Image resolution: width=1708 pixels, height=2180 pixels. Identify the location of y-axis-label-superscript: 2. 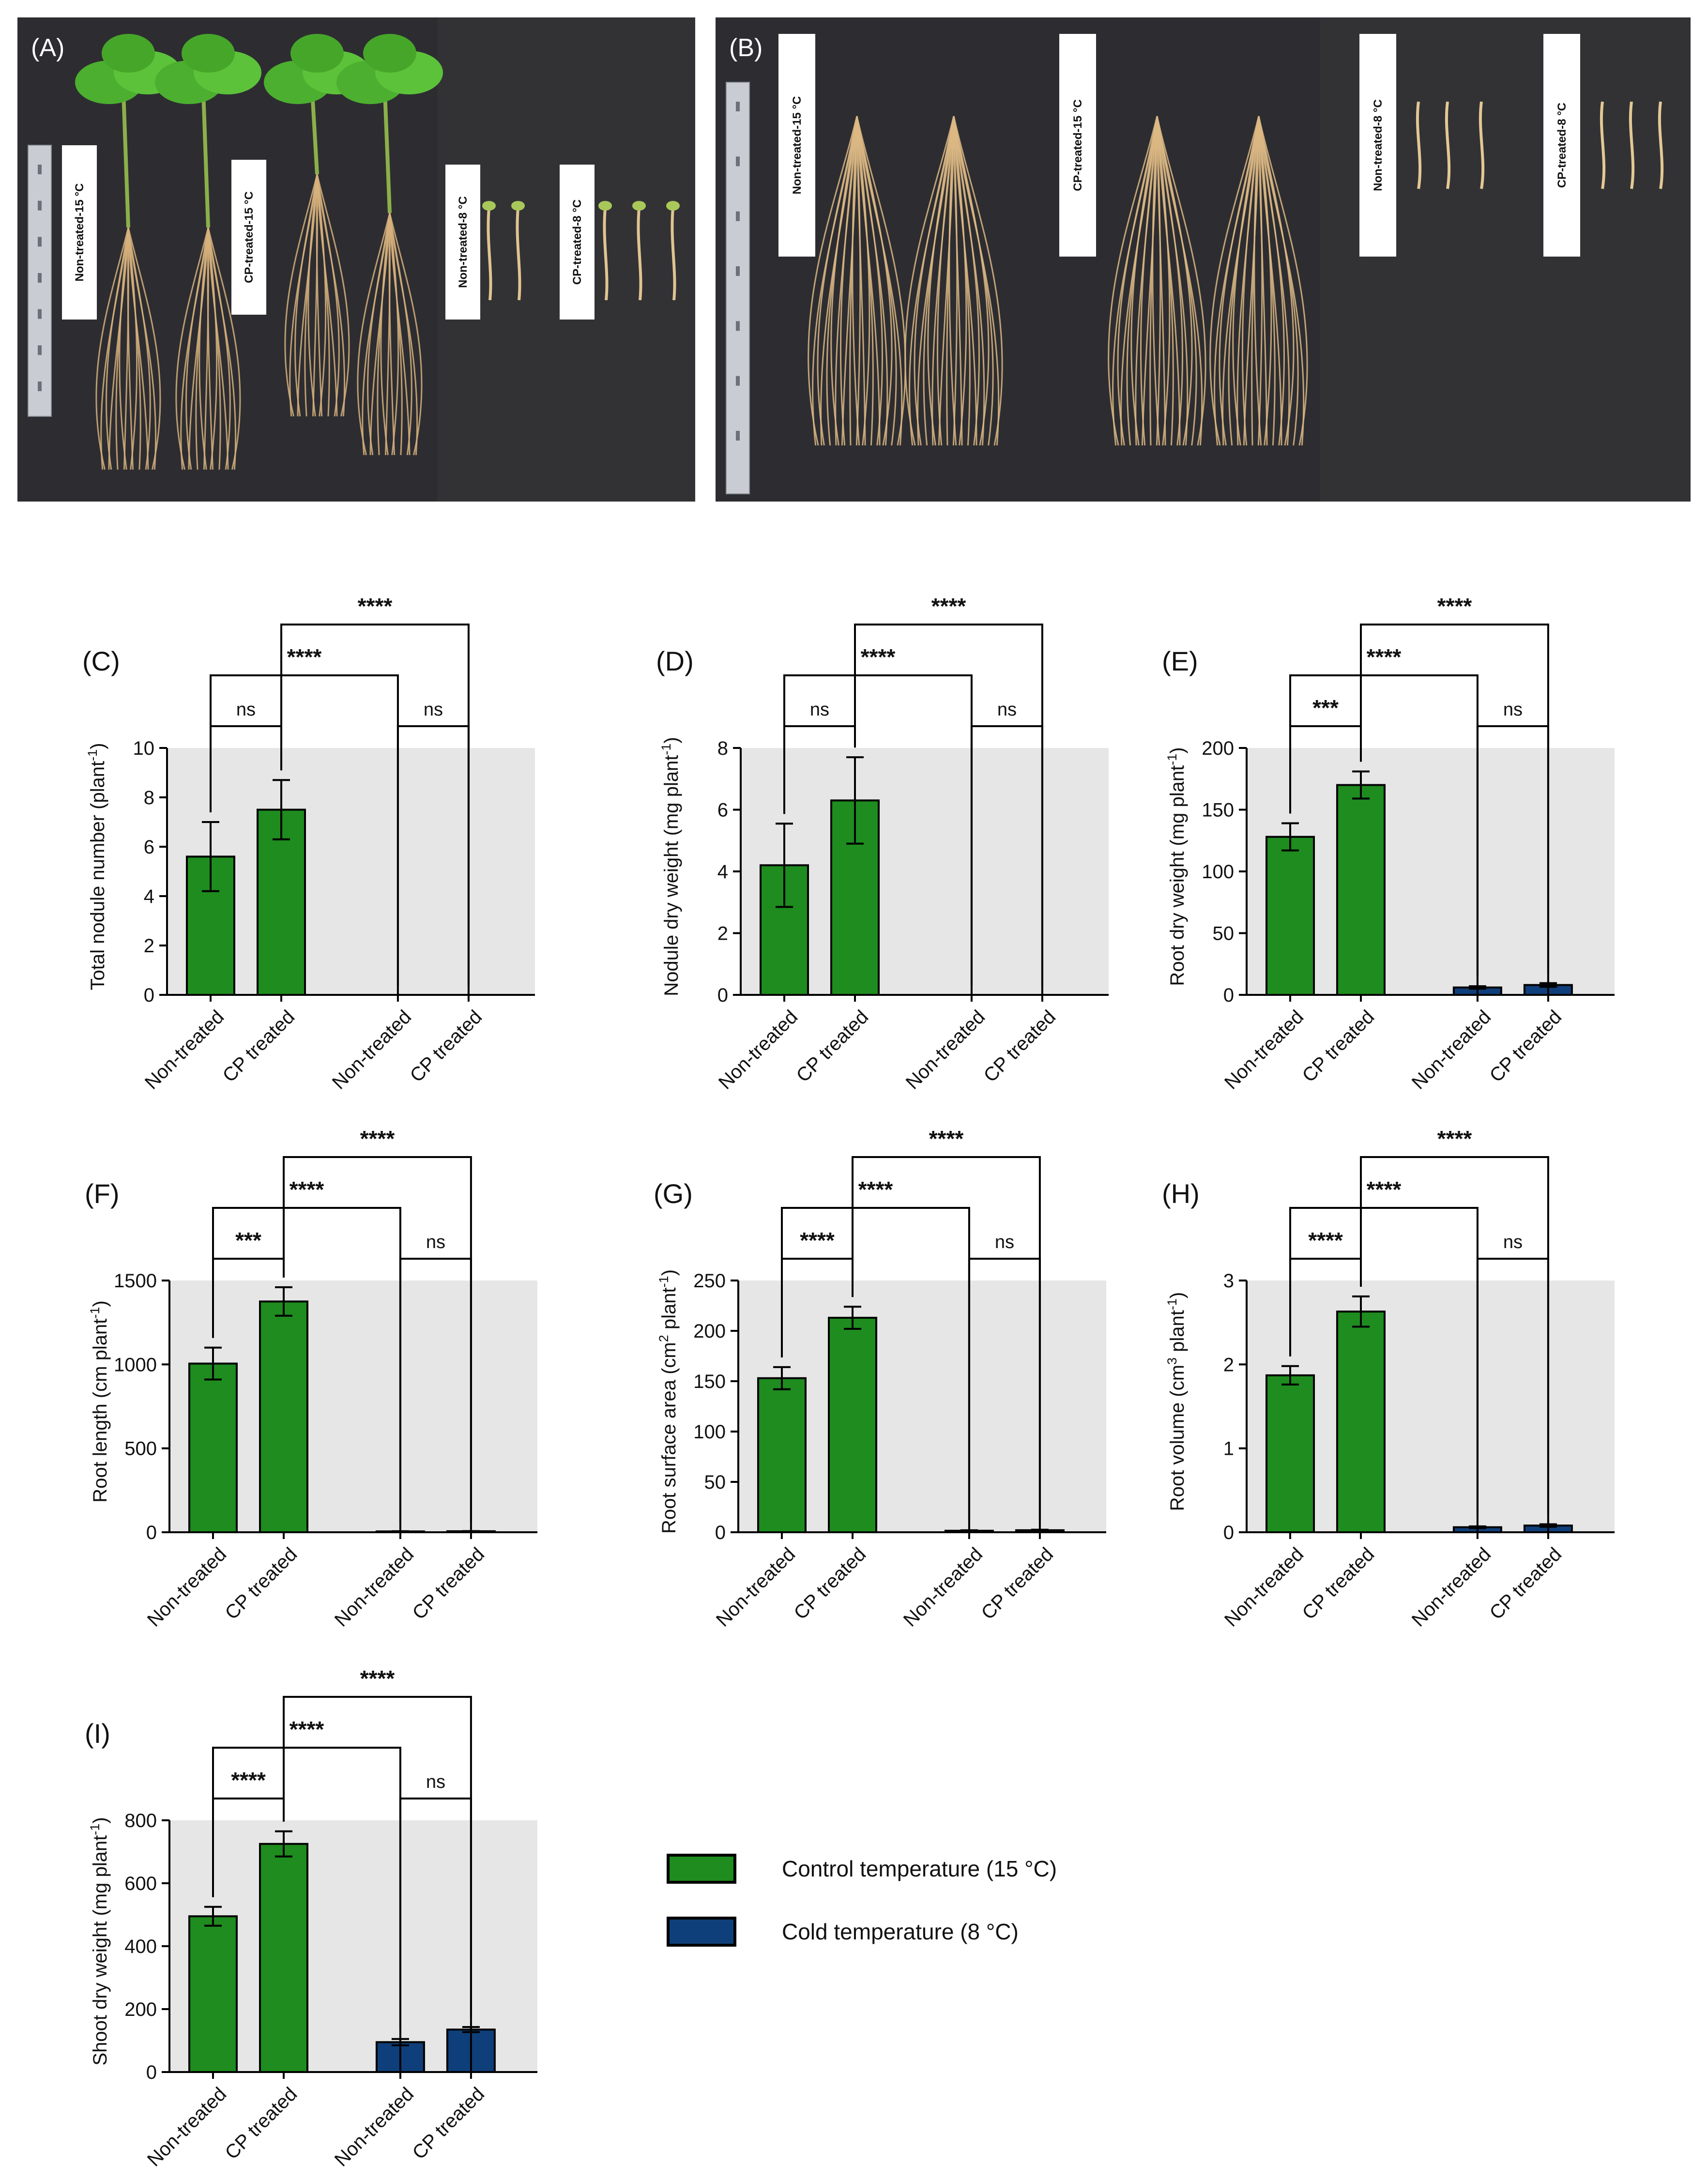
(664, 1338).